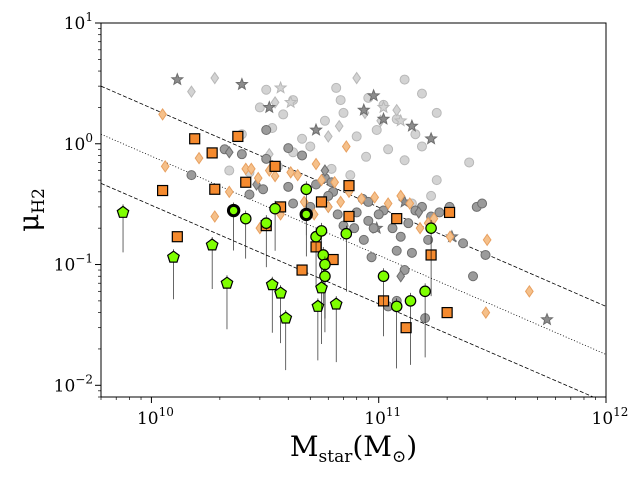 The width and height of the screenshot is (640, 480). What do you see at coordinates (294, 116) in the screenshot?
I see `series-2-diamond` at bounding box center [294, 116].